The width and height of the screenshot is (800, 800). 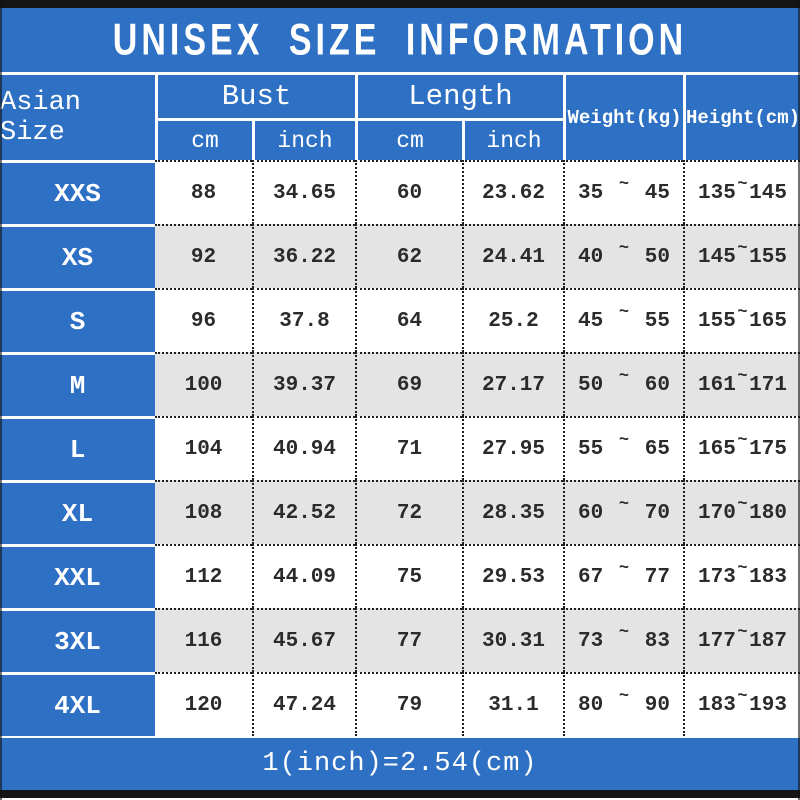 What do you see at coordinates (77, 256) in the screenshot?
I see `size-cell: XS` at bounding box center [77, 256].